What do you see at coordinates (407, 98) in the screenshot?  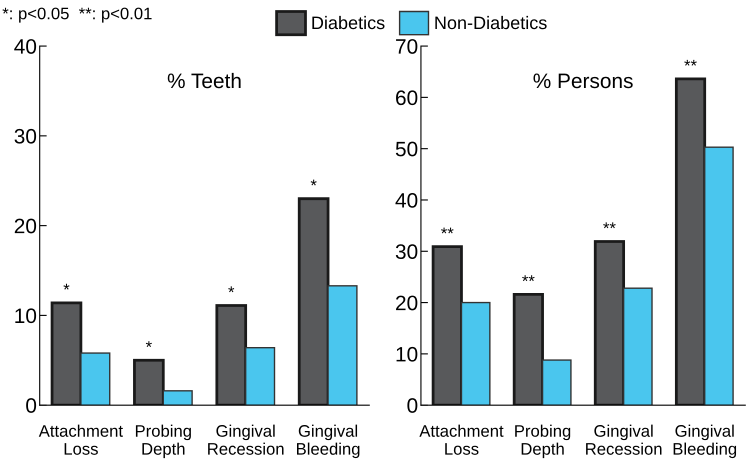 I see `y-tick-label: 60` at bounding box center [407, 98].